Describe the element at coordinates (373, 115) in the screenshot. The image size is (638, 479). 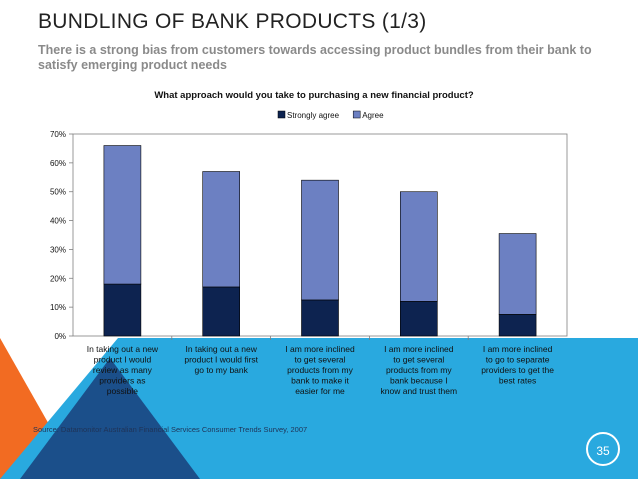
I see `legend-label-agree: Agree` at that location.